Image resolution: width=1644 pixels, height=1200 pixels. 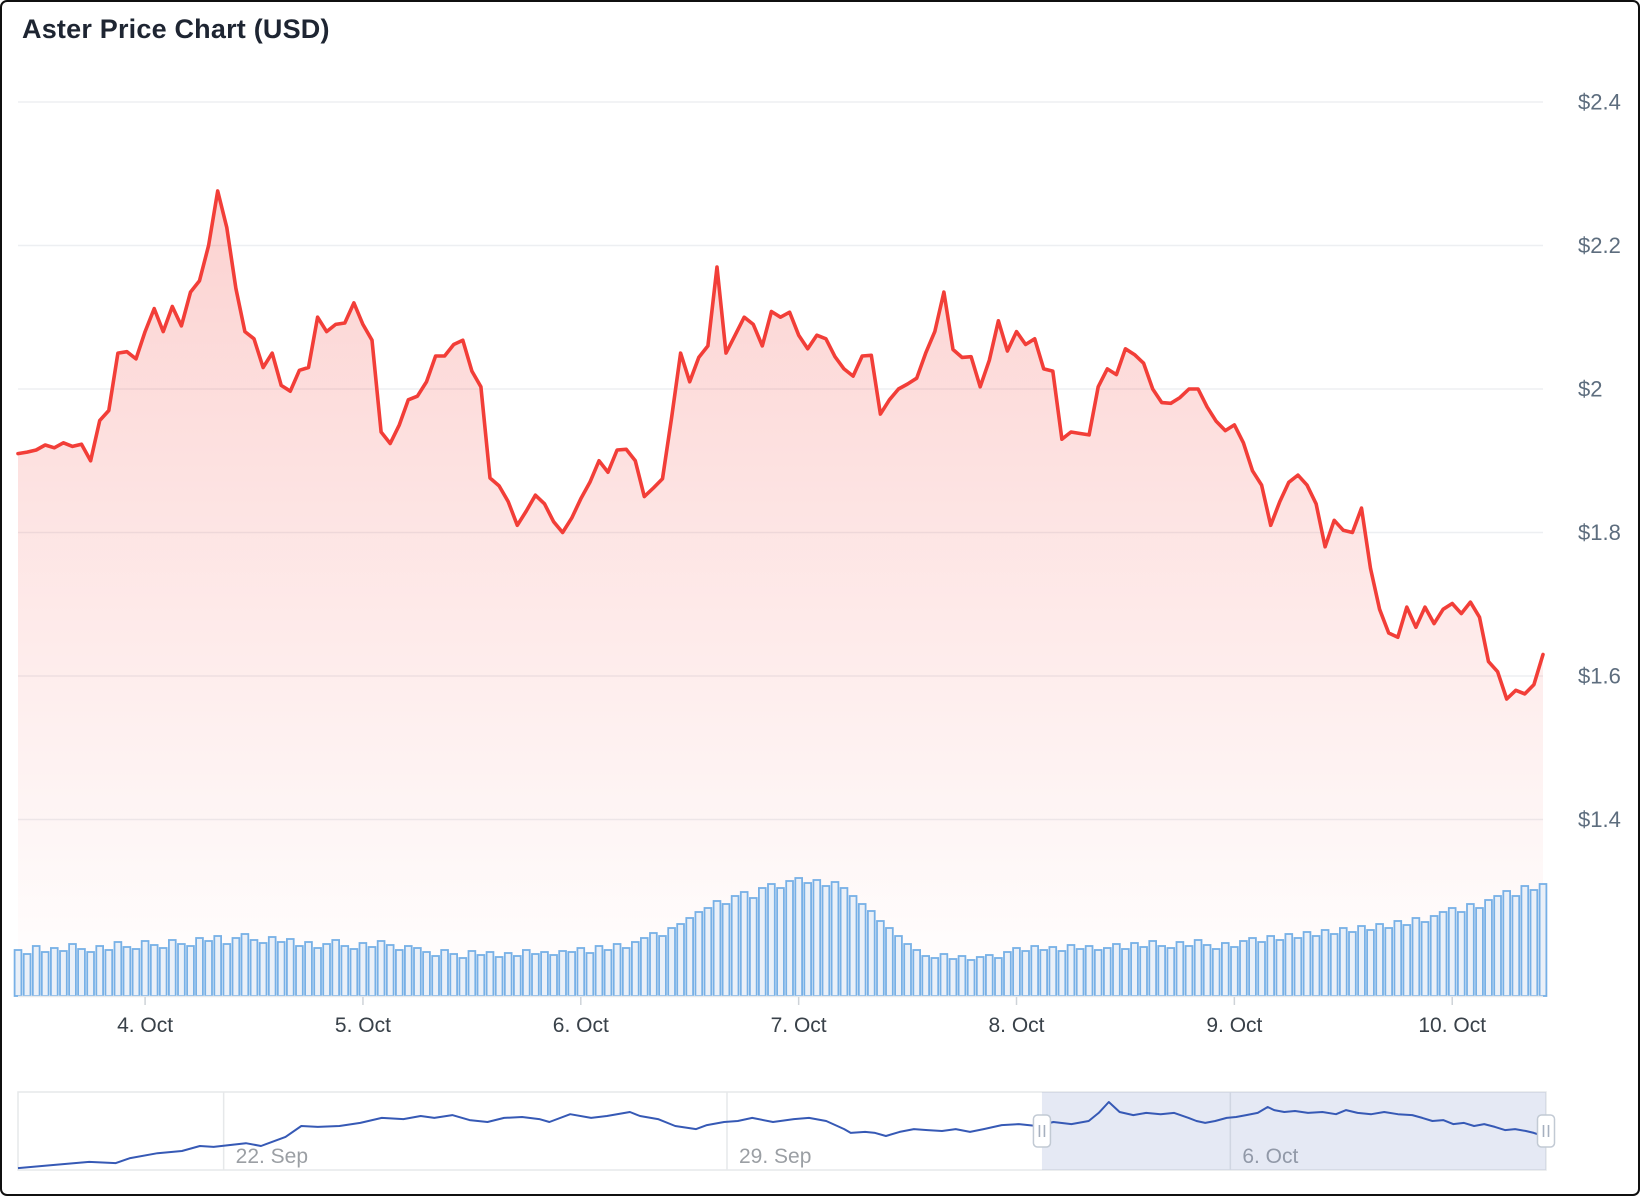 What do you see at coordinates (1293, 1131) in the screenshot?
I see `navigator-mask` at bounding box center [1293, 1131].